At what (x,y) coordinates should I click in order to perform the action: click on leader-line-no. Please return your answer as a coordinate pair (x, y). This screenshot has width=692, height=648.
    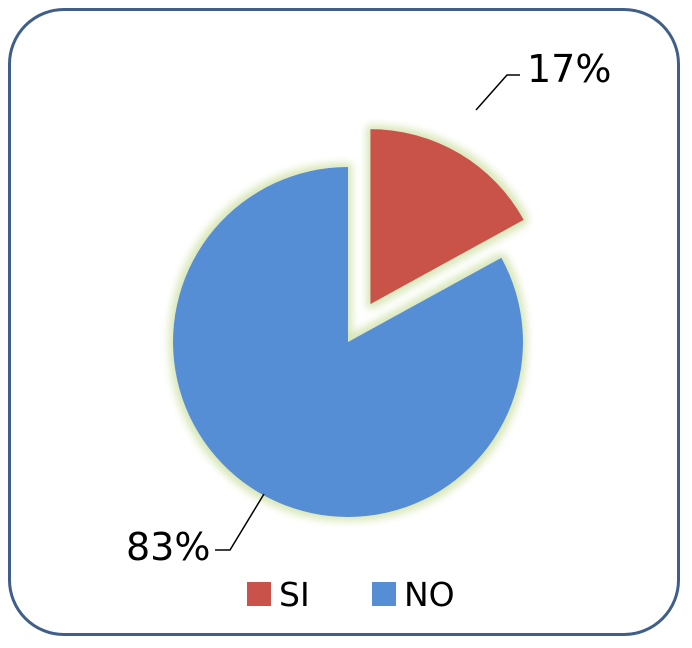
    Looking at the image, I should click on (240, 522).